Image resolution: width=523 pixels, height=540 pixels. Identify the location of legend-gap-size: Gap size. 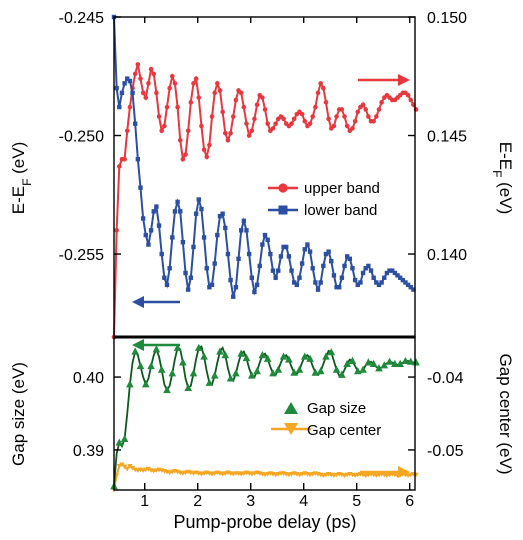
(325, 408).